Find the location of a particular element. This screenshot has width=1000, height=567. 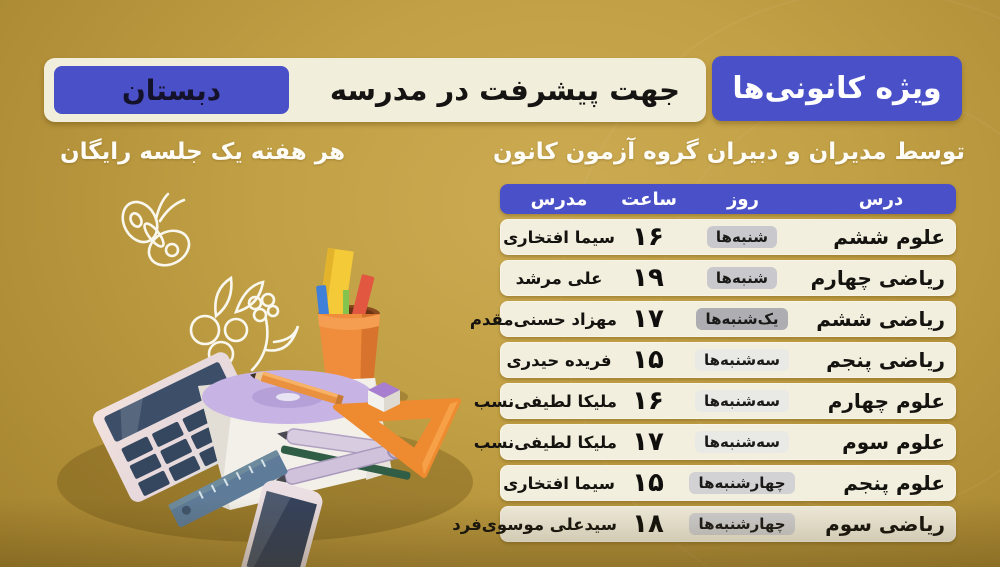

day-chip: یک‌شنبه‌ها is located at coordinates (742, 319).